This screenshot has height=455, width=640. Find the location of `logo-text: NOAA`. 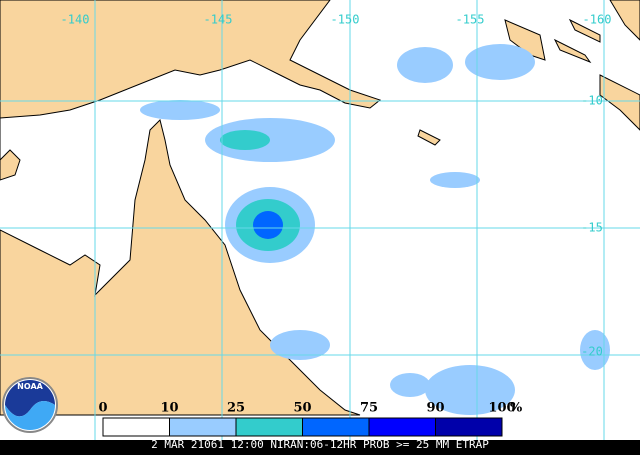

logo-text: NOAA is located at coordinates (30, 386).